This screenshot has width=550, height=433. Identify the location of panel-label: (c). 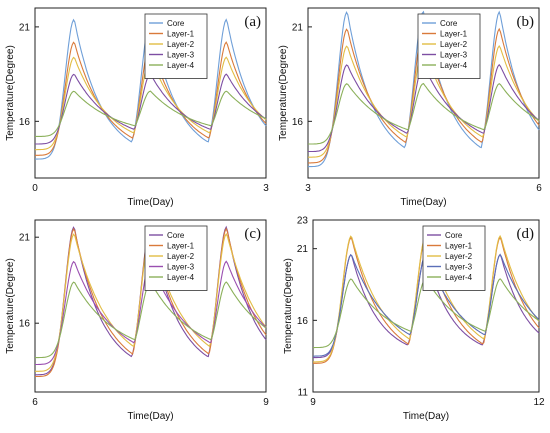
(252, 234).